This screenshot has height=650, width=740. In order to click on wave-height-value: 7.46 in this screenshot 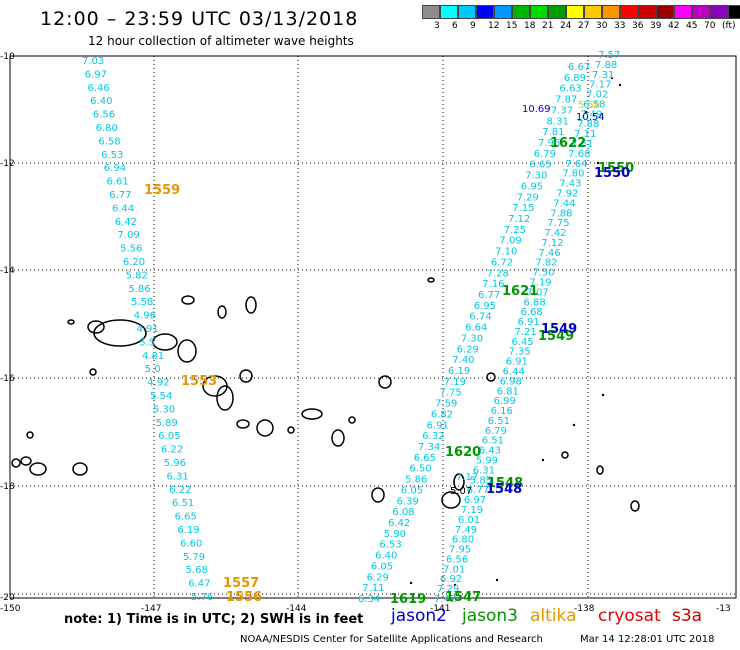, I will do `click(549, 253)`.